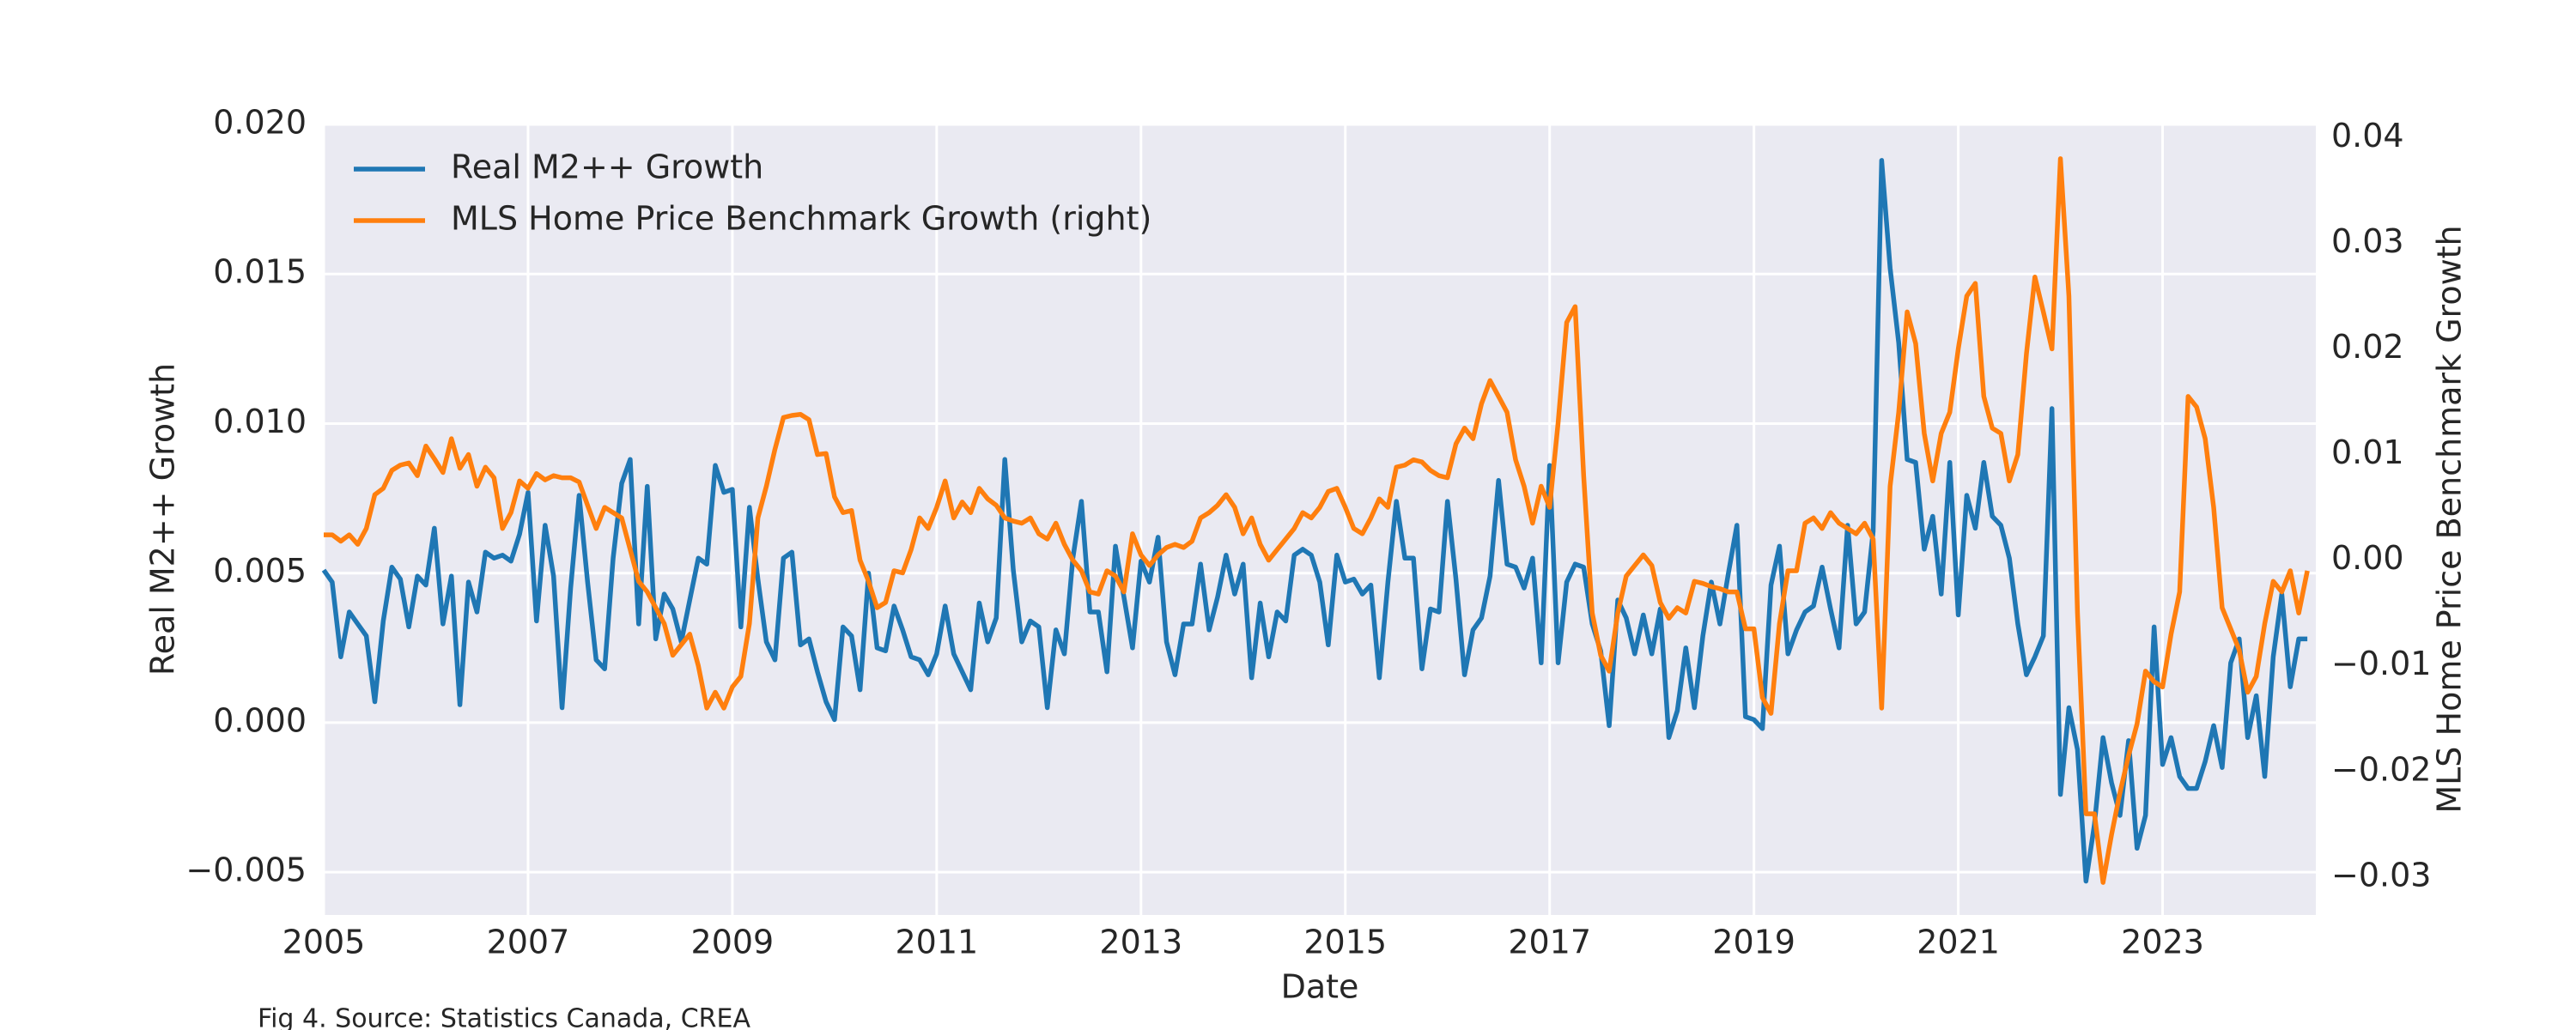 The width and height of the screenshot is (2576, 1030). Describe the element at coordinates (733, 942) in the screenshot. I see `x-tick-label: 2009` at that location.